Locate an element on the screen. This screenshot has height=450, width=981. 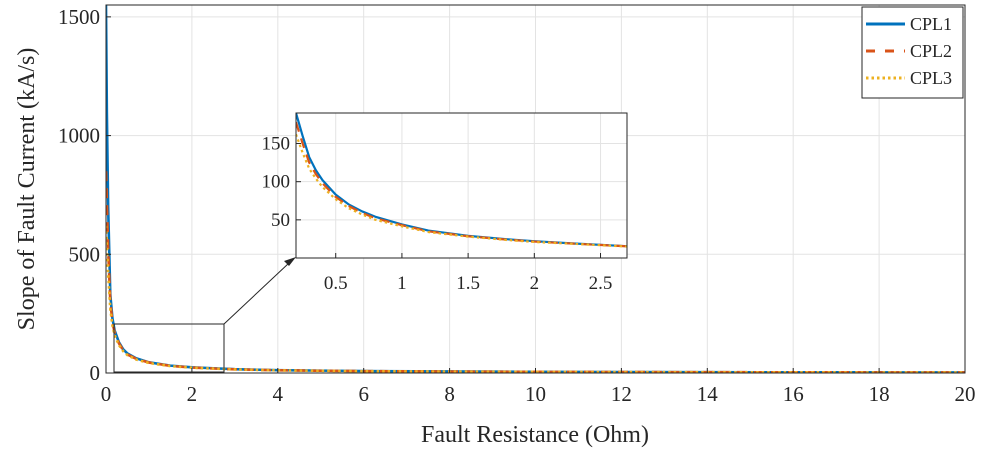
inset-axes-box is located at coordinates (461, 185).